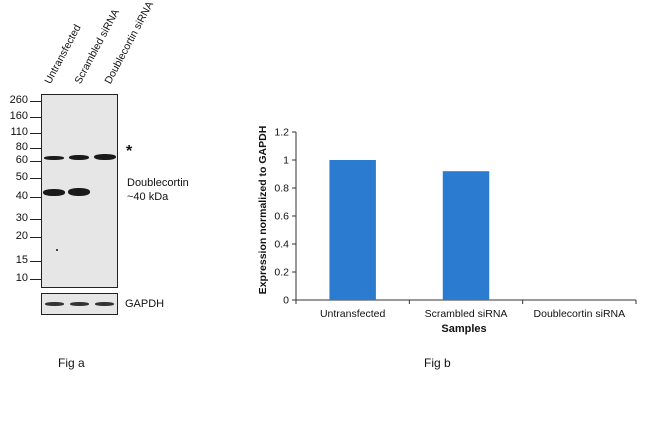  Describe the element at coordinates (437, 363) in the screenshot. I see `fig-b-caption: Fig b` at that location.